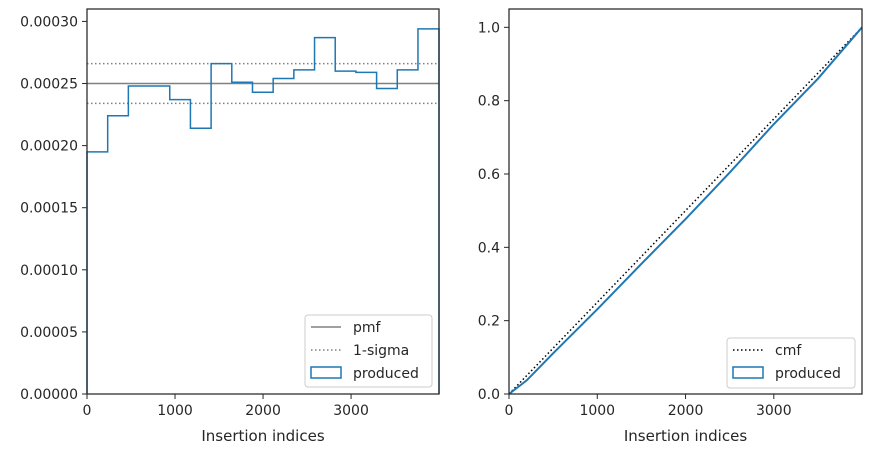 The image size is (871, 453). I want to click on legend: pmf 1-sigma produced, so click(368, 351).